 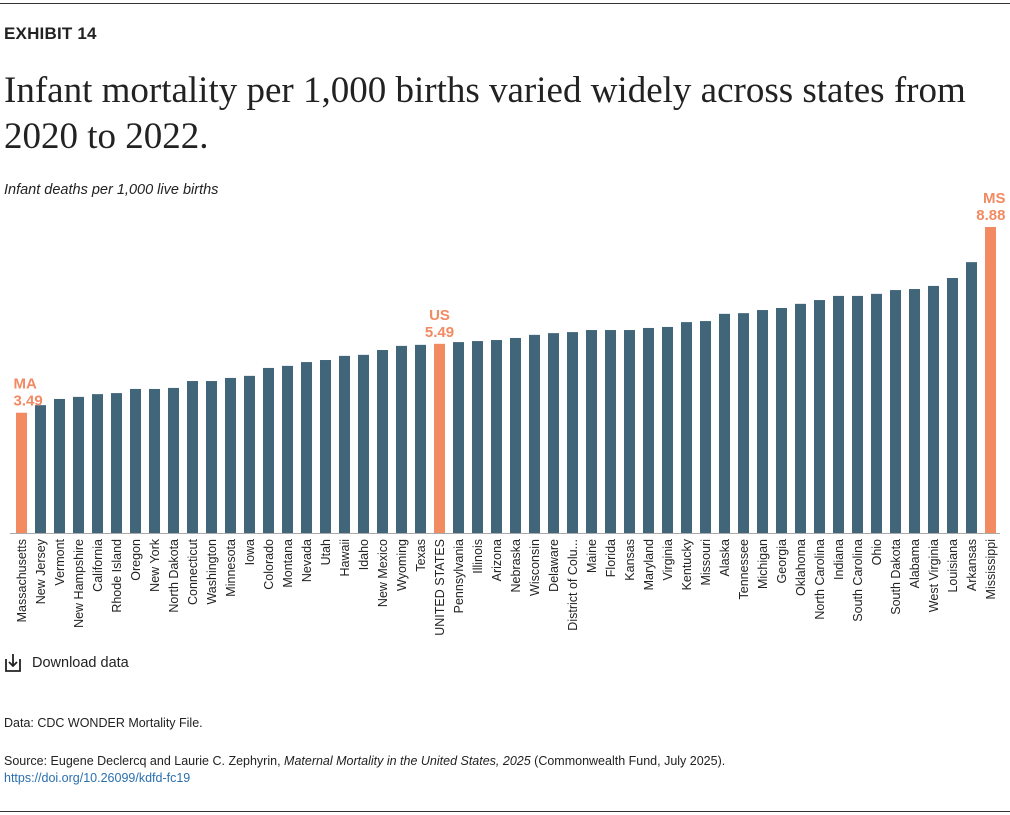 I want to click on exhibit-label: EXHIBIT 14, so click(x=50, y=33).